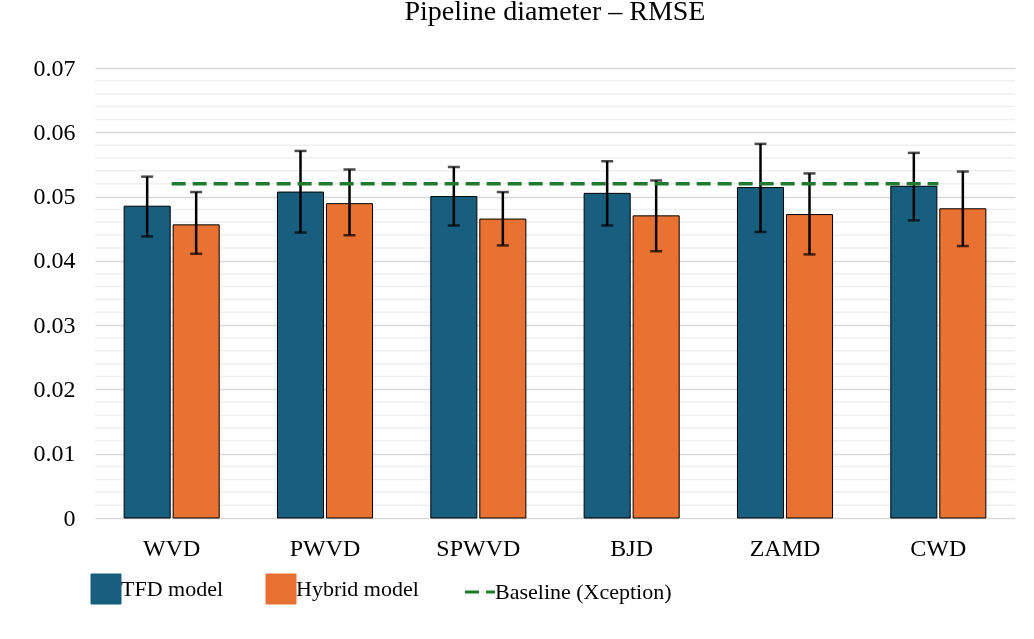  I want to click on legend-label: Hybrid model, so click(357, 588).